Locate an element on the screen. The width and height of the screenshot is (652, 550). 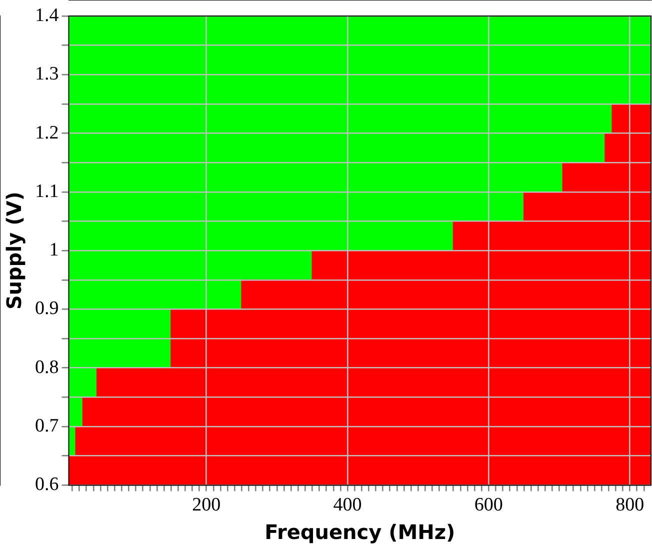
y-tick-label: 0.8 is located at coordinates (47, 367).